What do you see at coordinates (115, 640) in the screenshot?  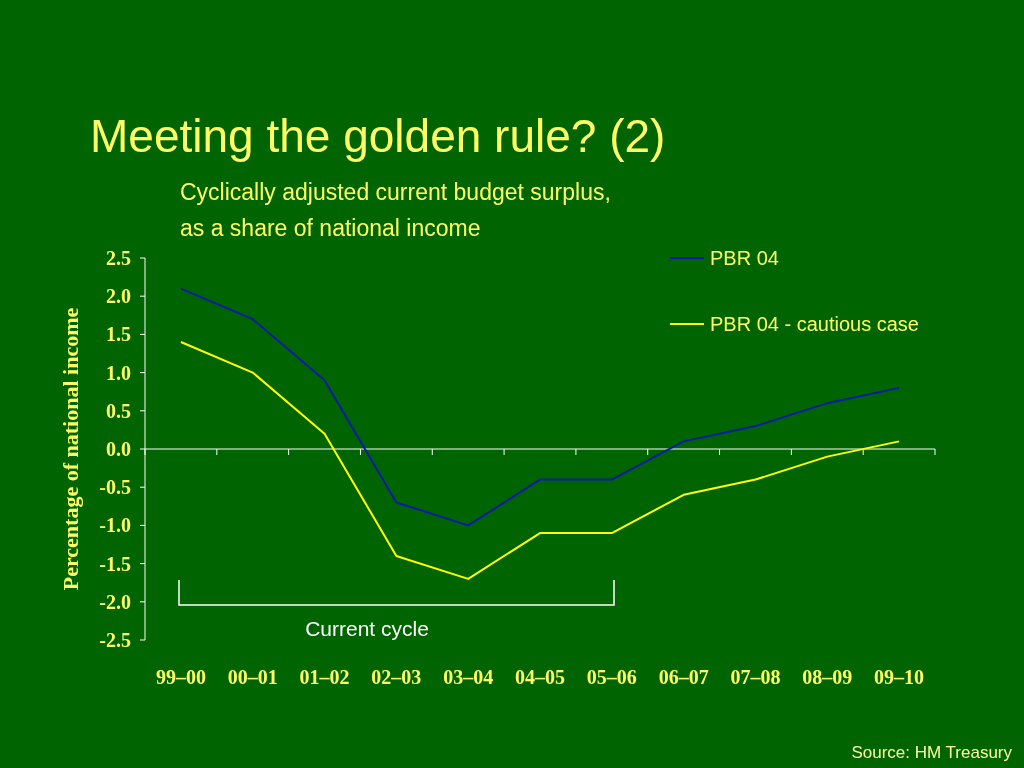 I see `y-tick-label: -2.5` at bounding box center [115, 640].